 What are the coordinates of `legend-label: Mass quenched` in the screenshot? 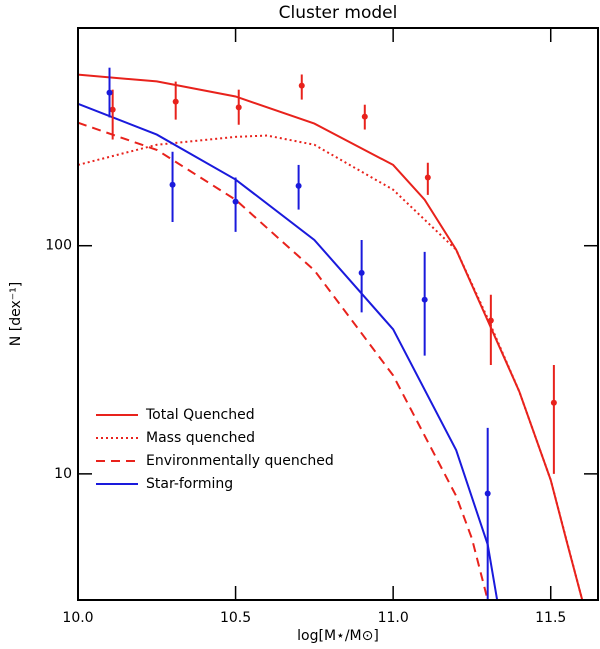 It's located at (200, 438).